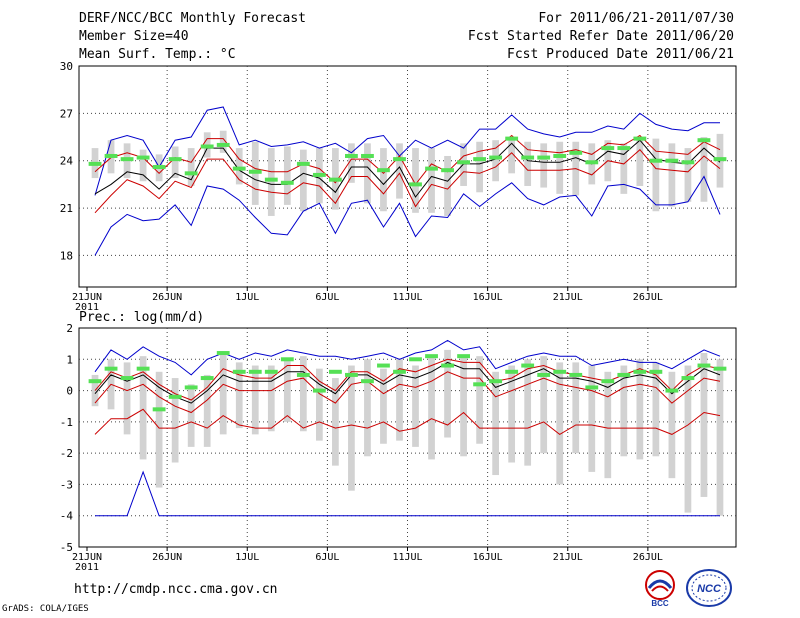  What do you see at coordinates (407, 422) in the screenshot?
I see `precip-series-lowest` at bounding box center [407, 422].